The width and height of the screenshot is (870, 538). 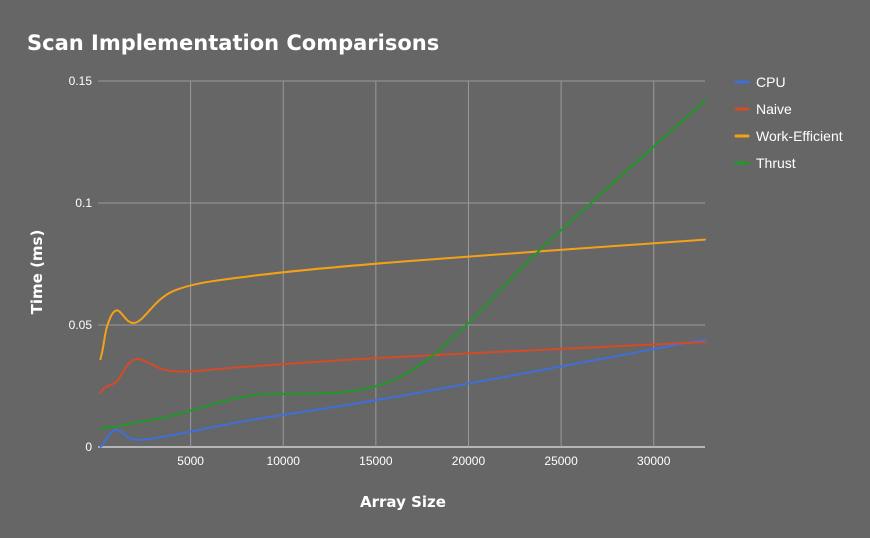 I want to click on chart-title: Scan Implementation Comparisons, so click(x=233, y=43).